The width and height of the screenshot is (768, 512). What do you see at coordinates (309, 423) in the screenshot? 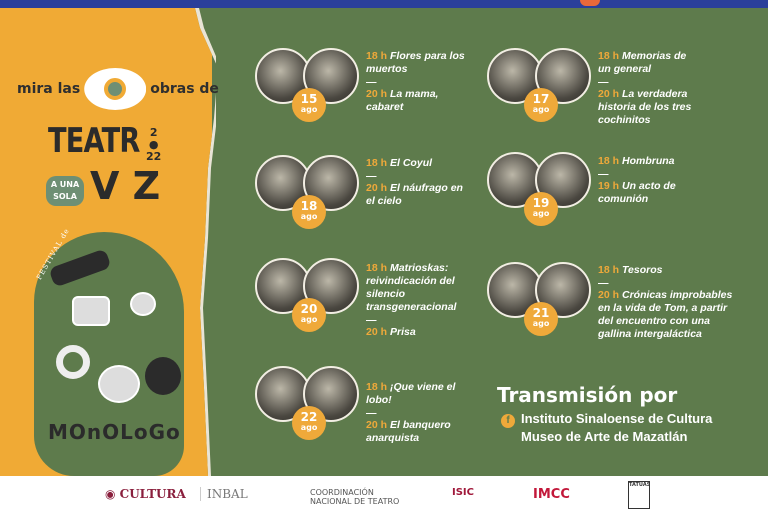
I see `date-badge: 22 ago` at bounding box center [309, 423].